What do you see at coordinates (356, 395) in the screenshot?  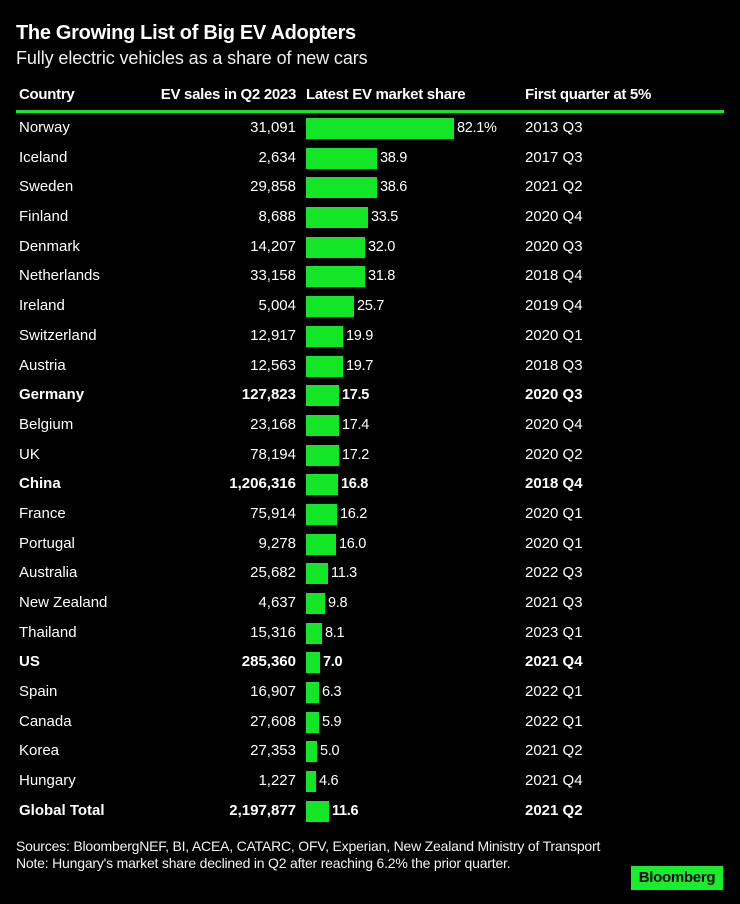 I see `share-value: 17.5` at bounding box center [356, 395].